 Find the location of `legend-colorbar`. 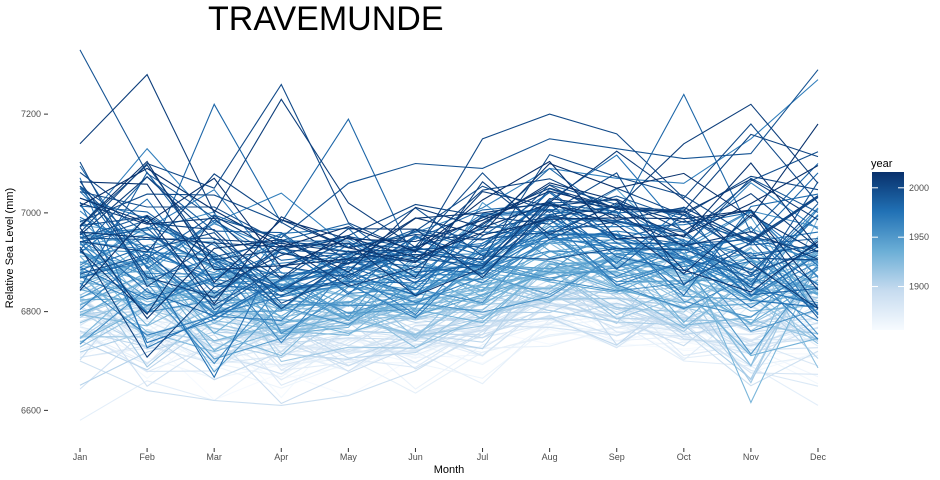

legend-colorbar is located at coordinates (888, 251).